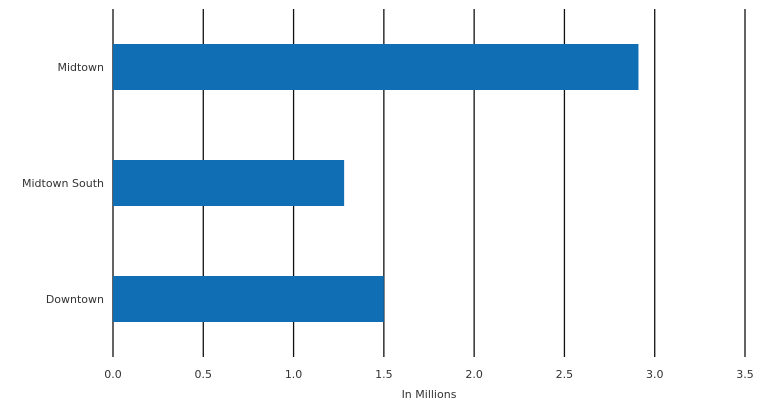 This screenshot has width=767, height=401. Describe the element at coordinates (248, 299) in the screenshot. I see `bar-downtown` at that location.